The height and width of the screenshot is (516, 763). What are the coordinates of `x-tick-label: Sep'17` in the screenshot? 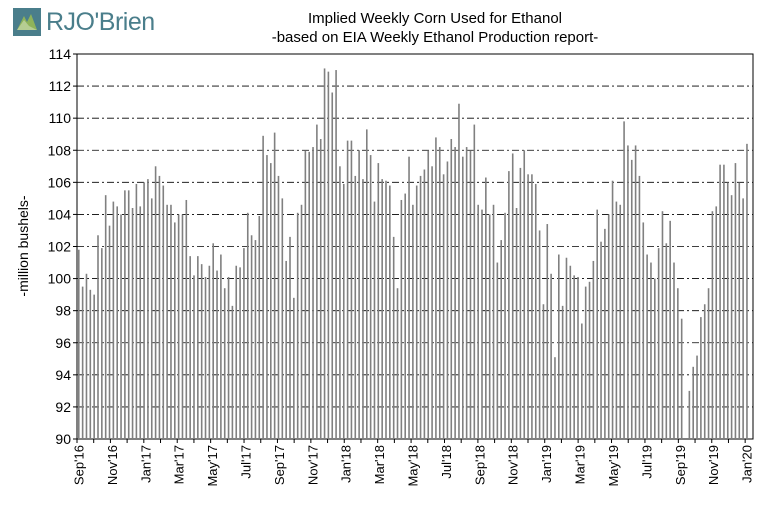 It's located at (279, 465).